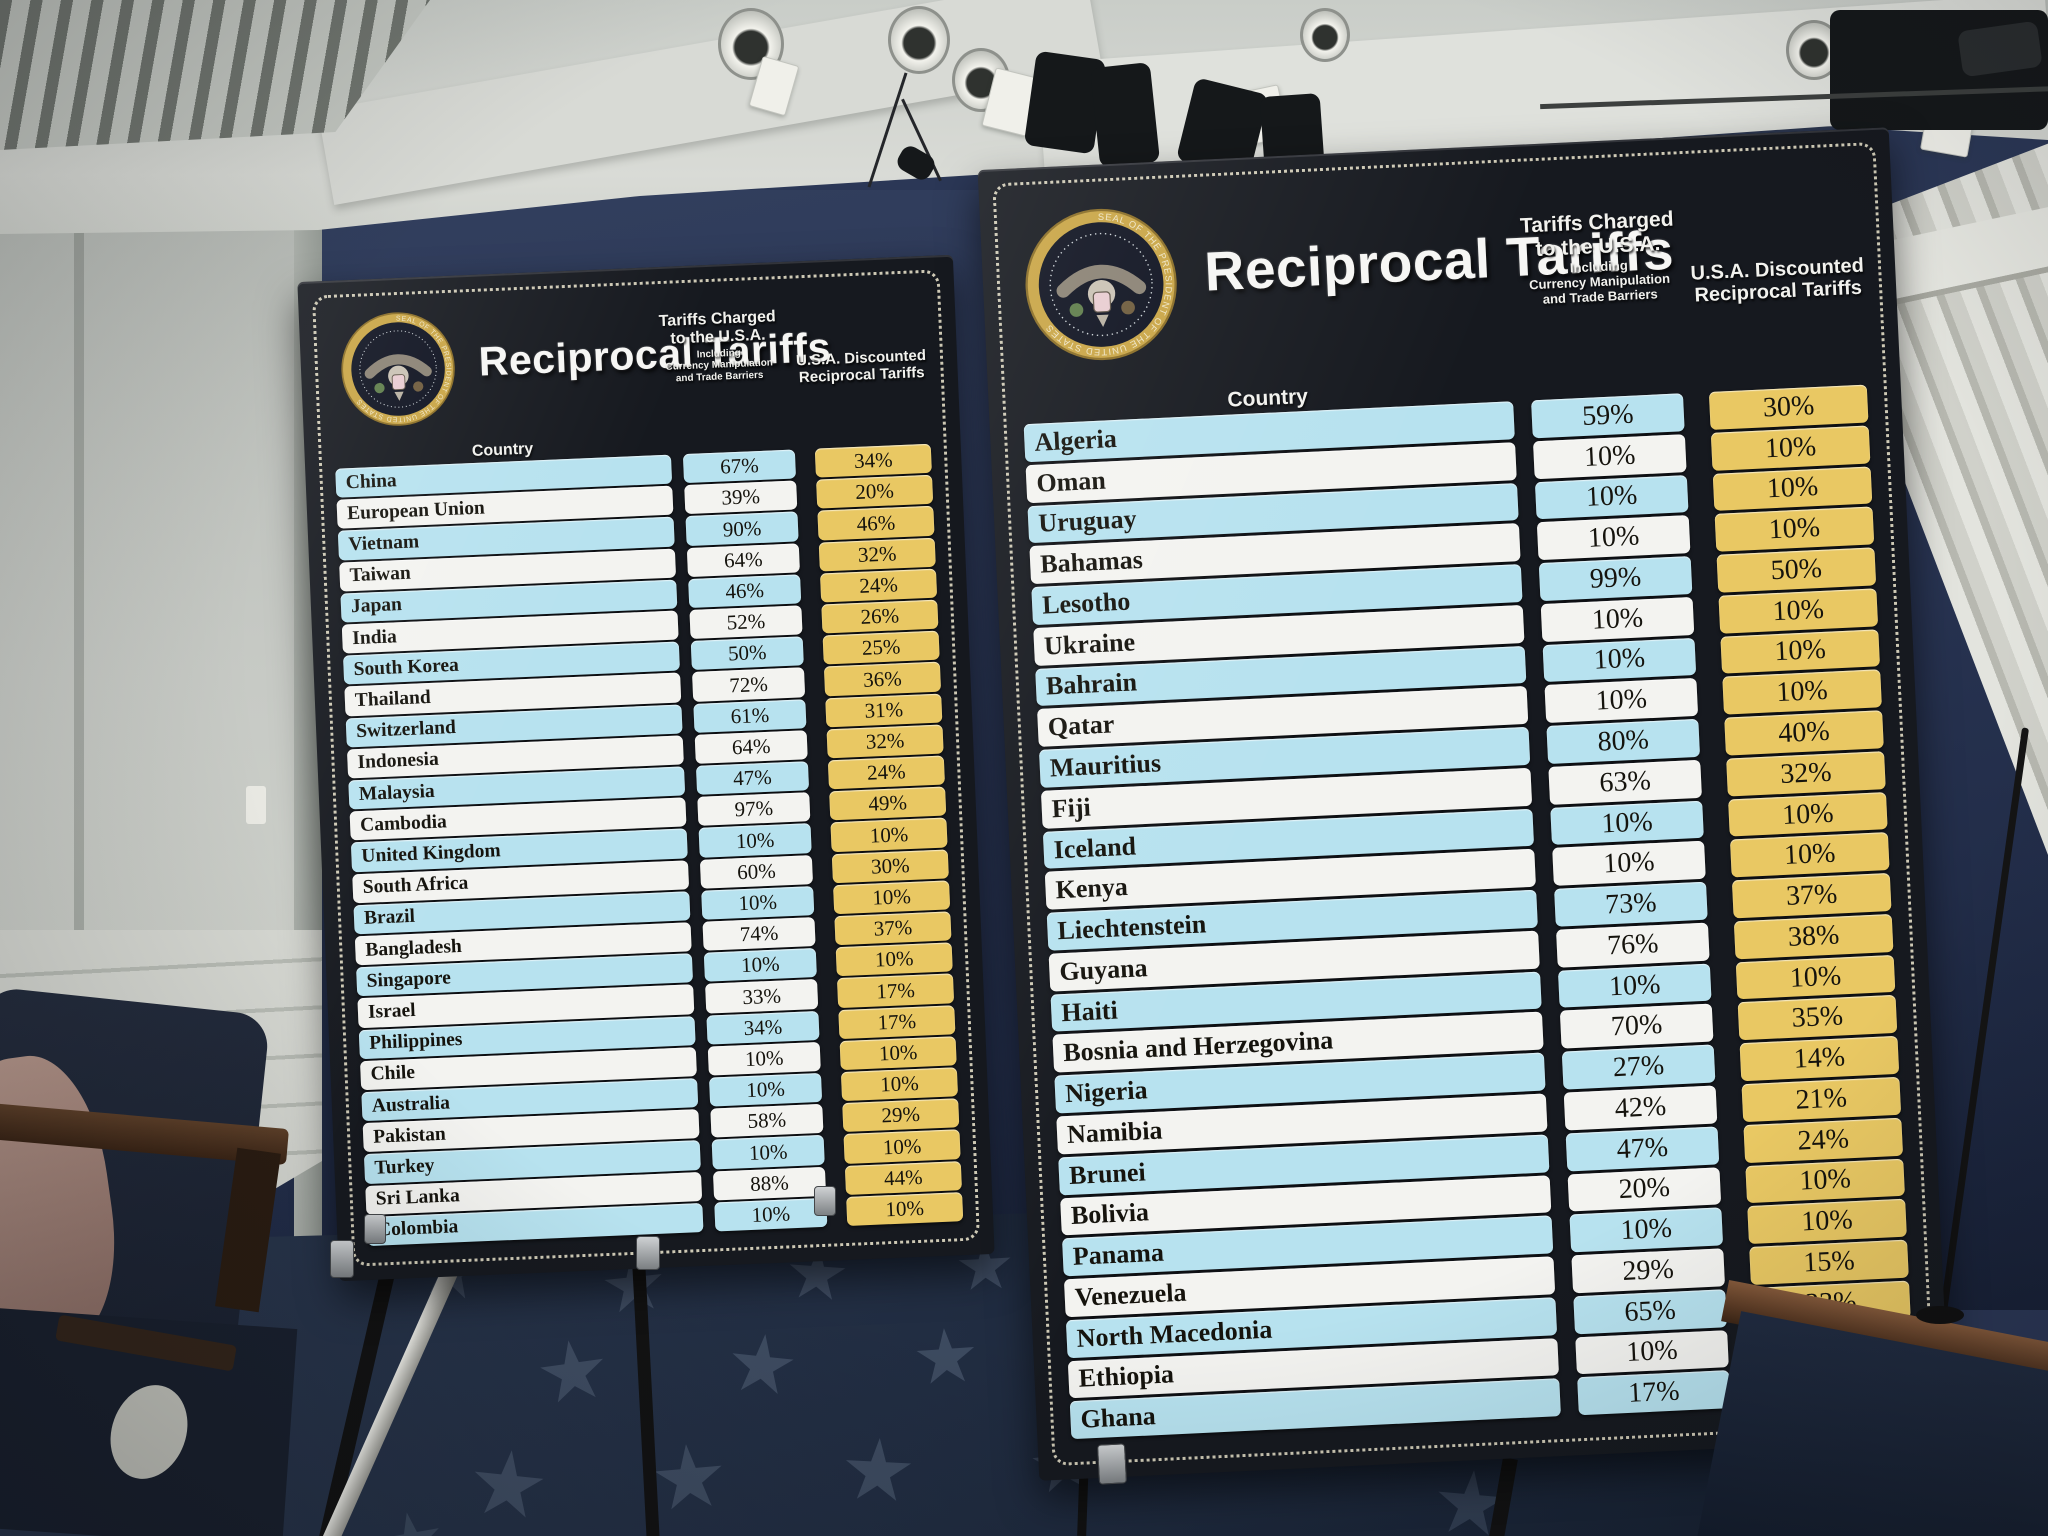  I want to click on charged-tariff-cell: 65%, so click(1650, 1311).